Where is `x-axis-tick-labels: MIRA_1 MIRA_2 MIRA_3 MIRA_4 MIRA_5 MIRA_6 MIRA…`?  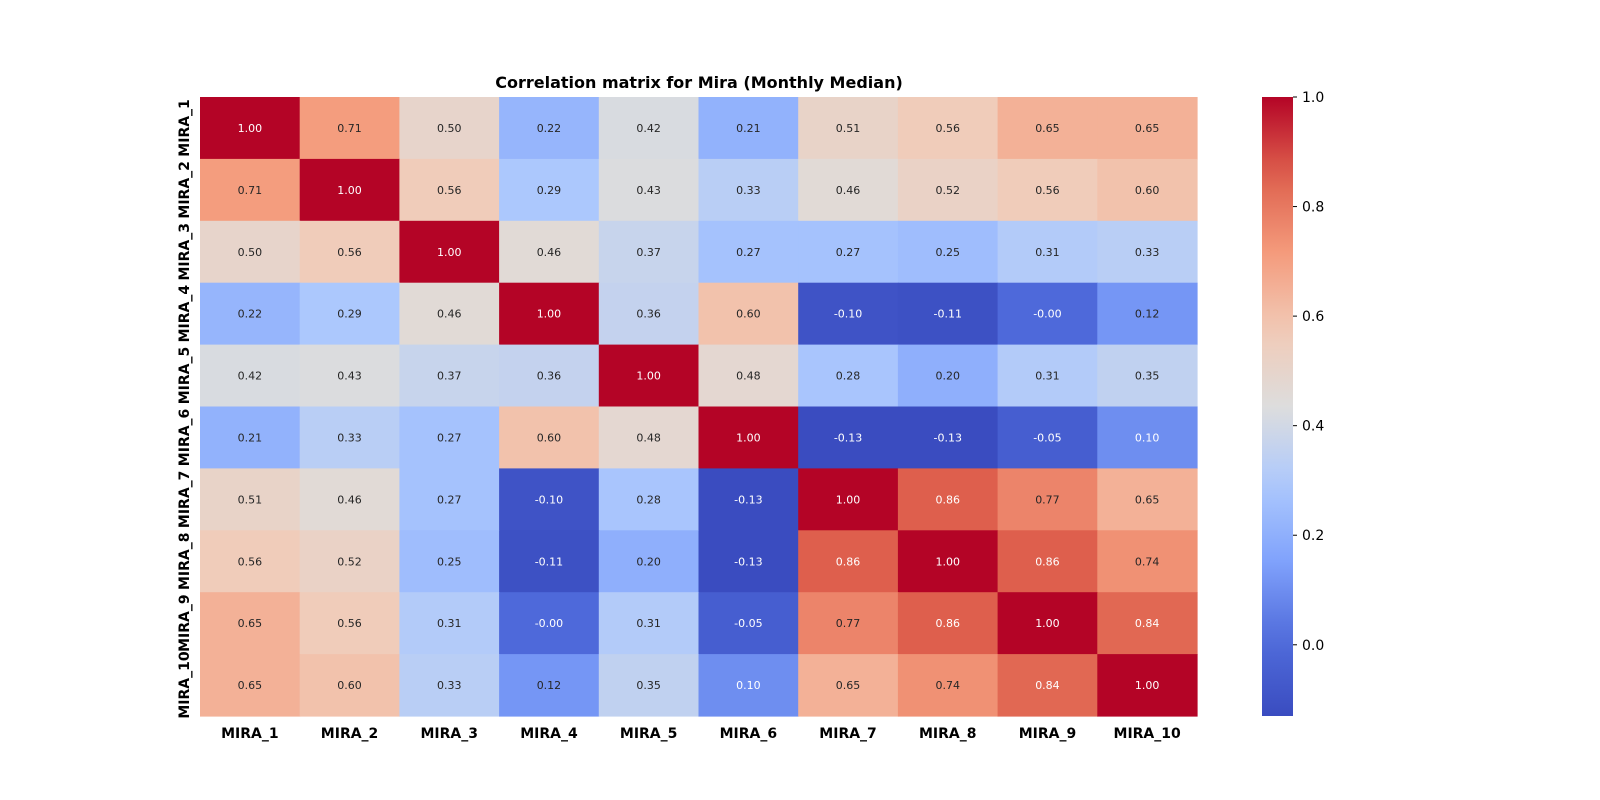
x-axis-tick-labels: MIRA_1 MIRA_2 MIRA_3 MIRA_4 MIRA_5 MIRA_6 MIRA… is located at coordinates (701, 734).